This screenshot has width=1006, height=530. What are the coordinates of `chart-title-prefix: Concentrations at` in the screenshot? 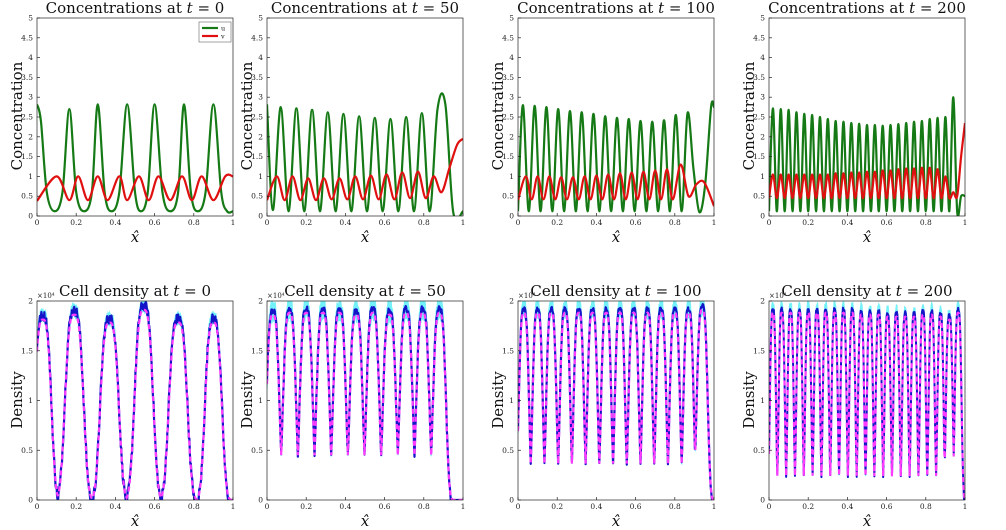 It's located at (116, 8).